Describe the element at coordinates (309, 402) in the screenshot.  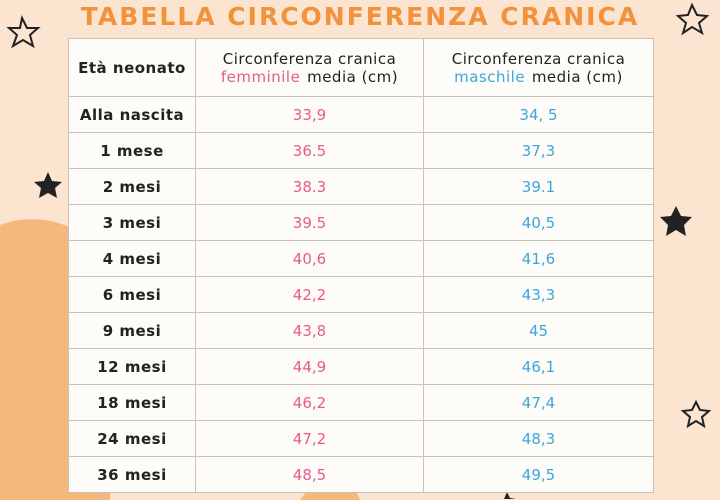
I see `cell: 46,2` at that location.